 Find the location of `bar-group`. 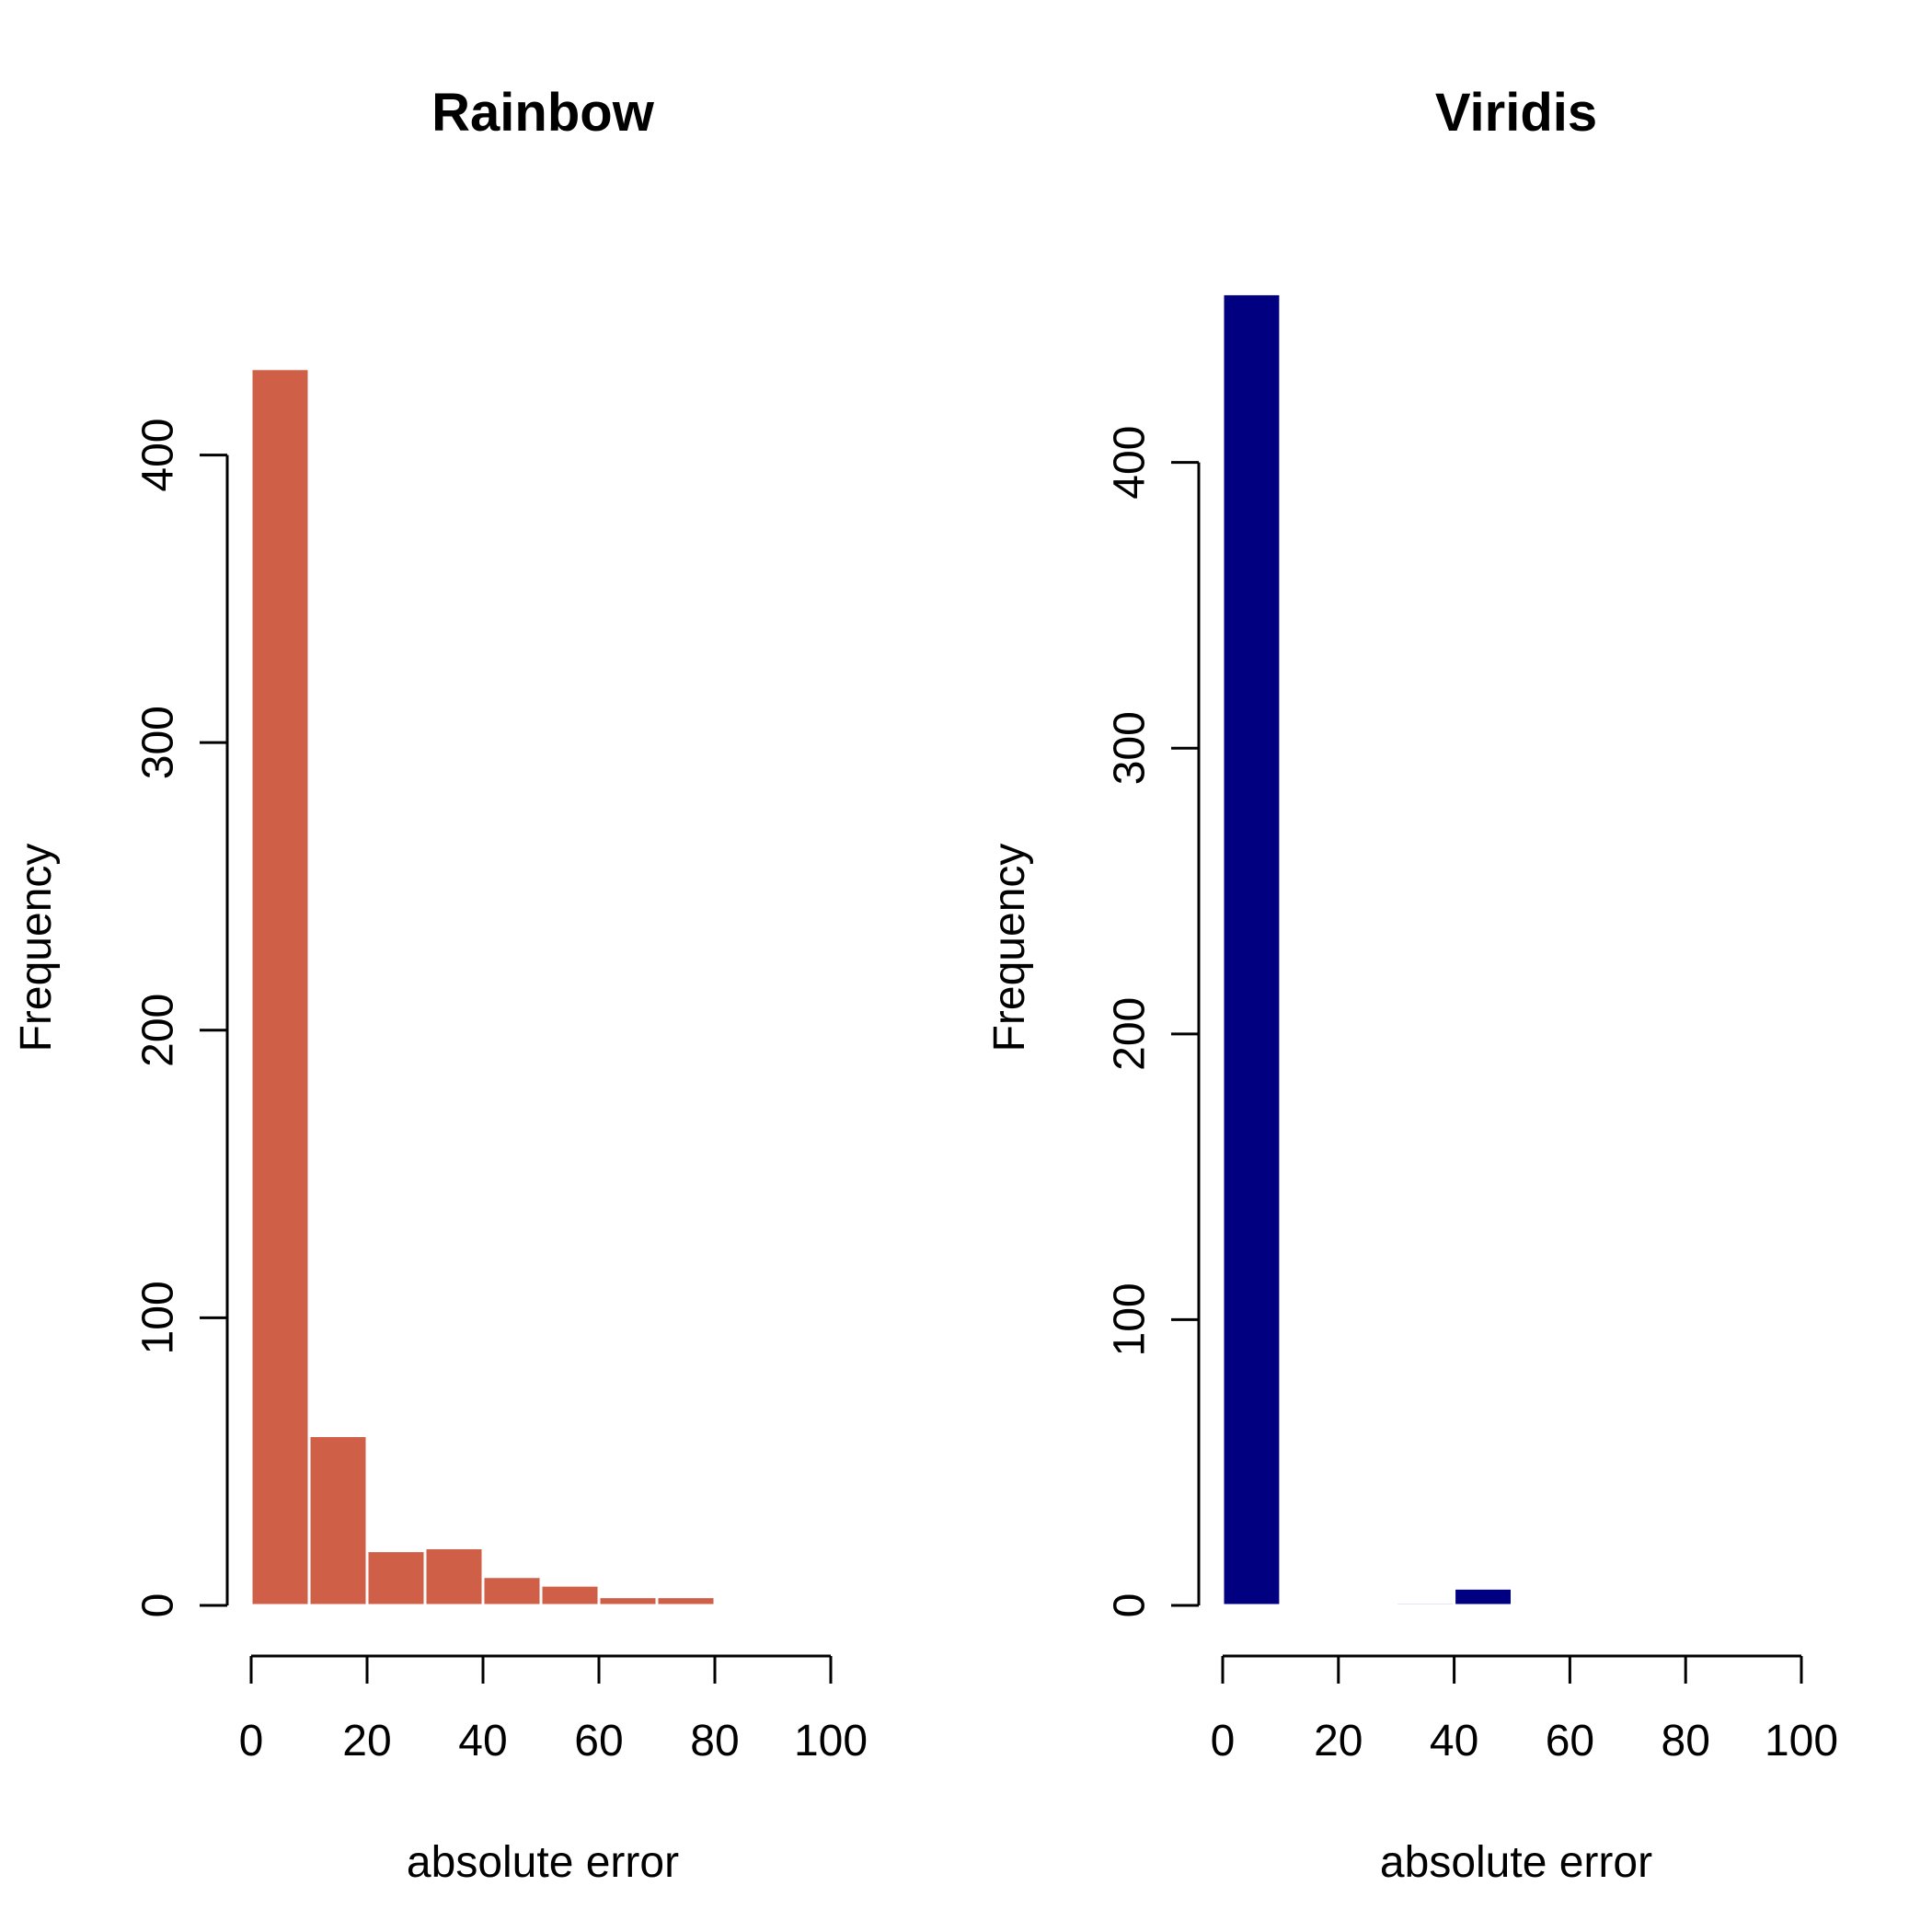

bar-group is located at coordinates (1367, 949).